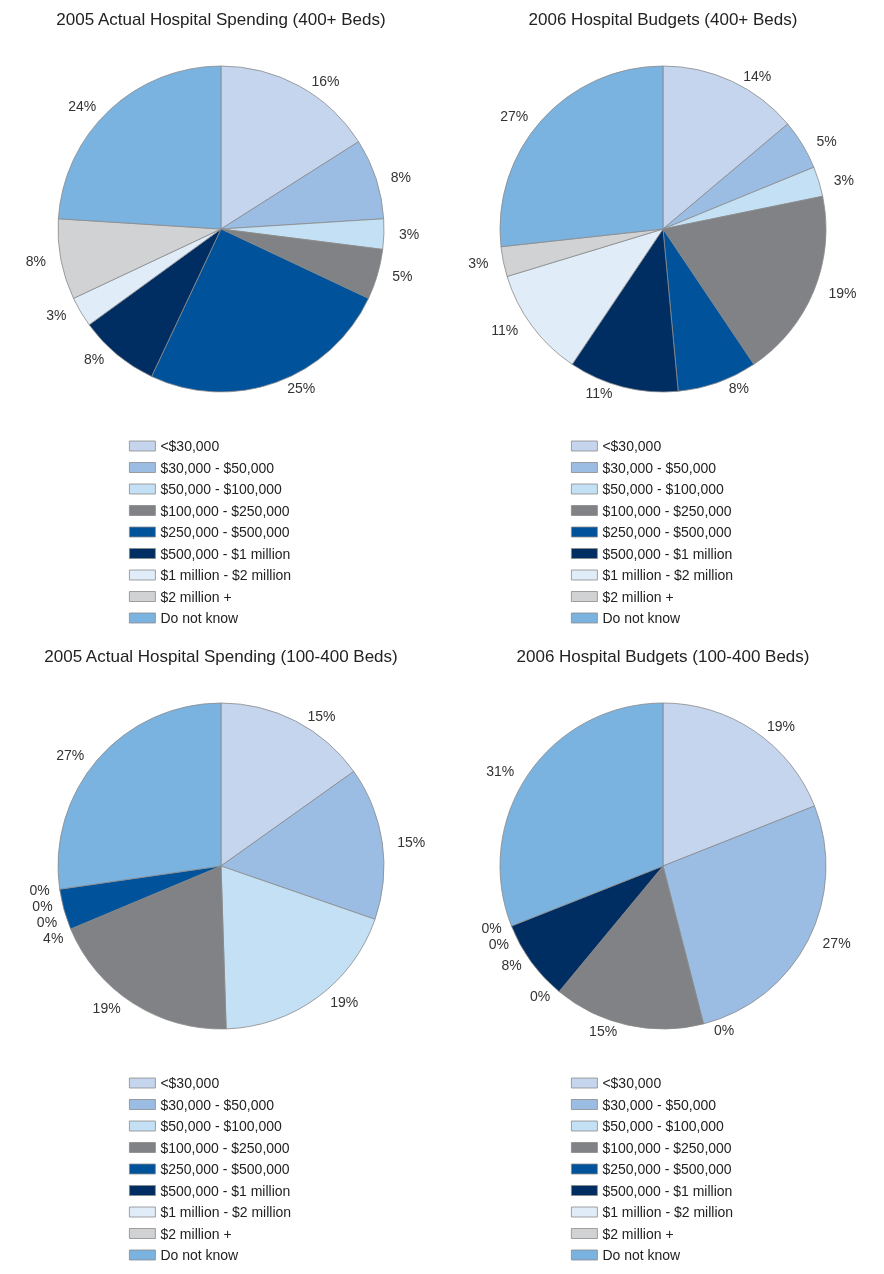 This screenshot has width=884, height=1274. What do you see at coordinates (53, 938) in the screenshot?
I see `data-label: 4%` at bounding box center [53, 938].